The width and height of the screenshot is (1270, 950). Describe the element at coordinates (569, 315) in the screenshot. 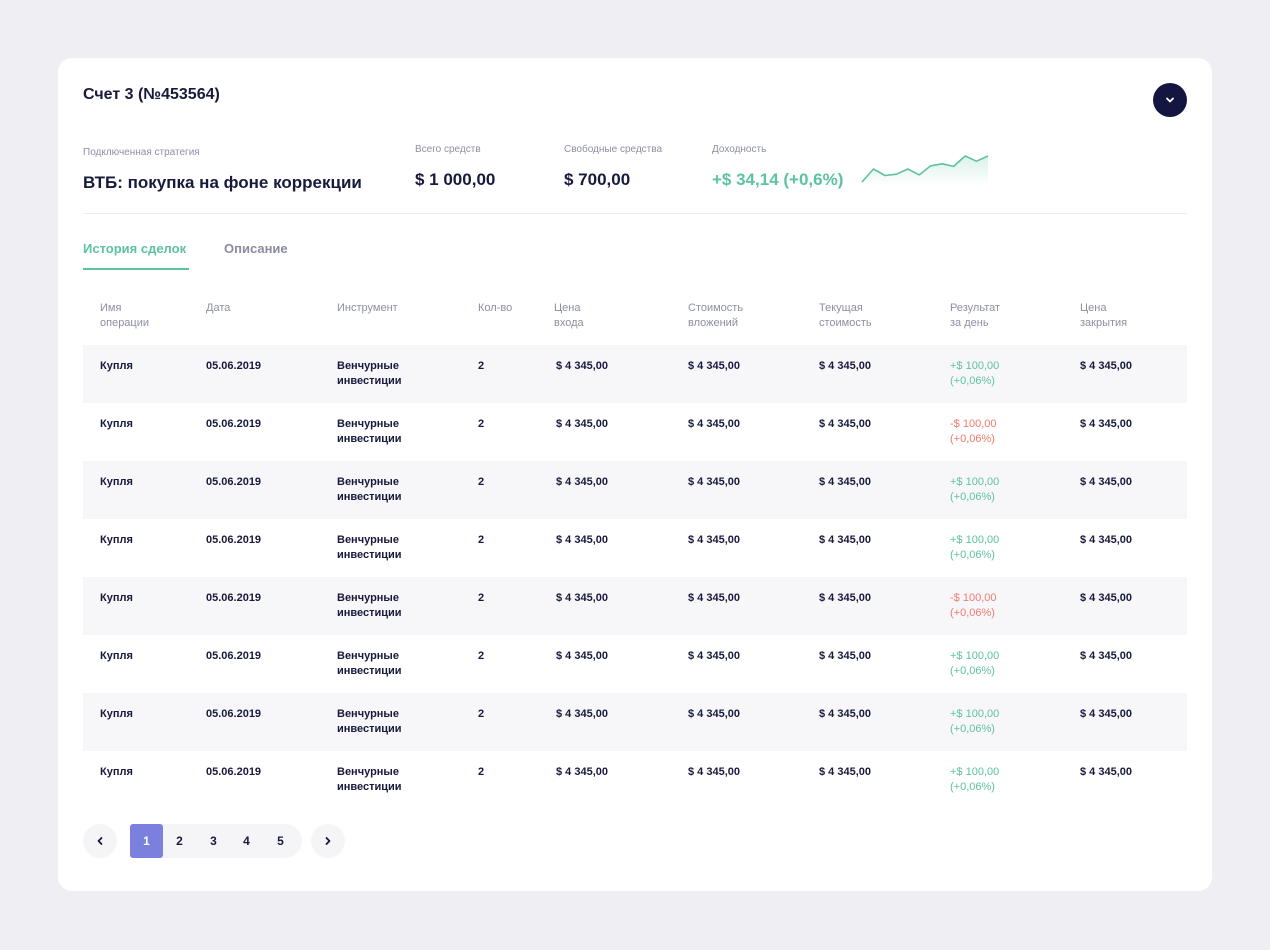

I see `col-header-entry-price: Цена входа` at that location.